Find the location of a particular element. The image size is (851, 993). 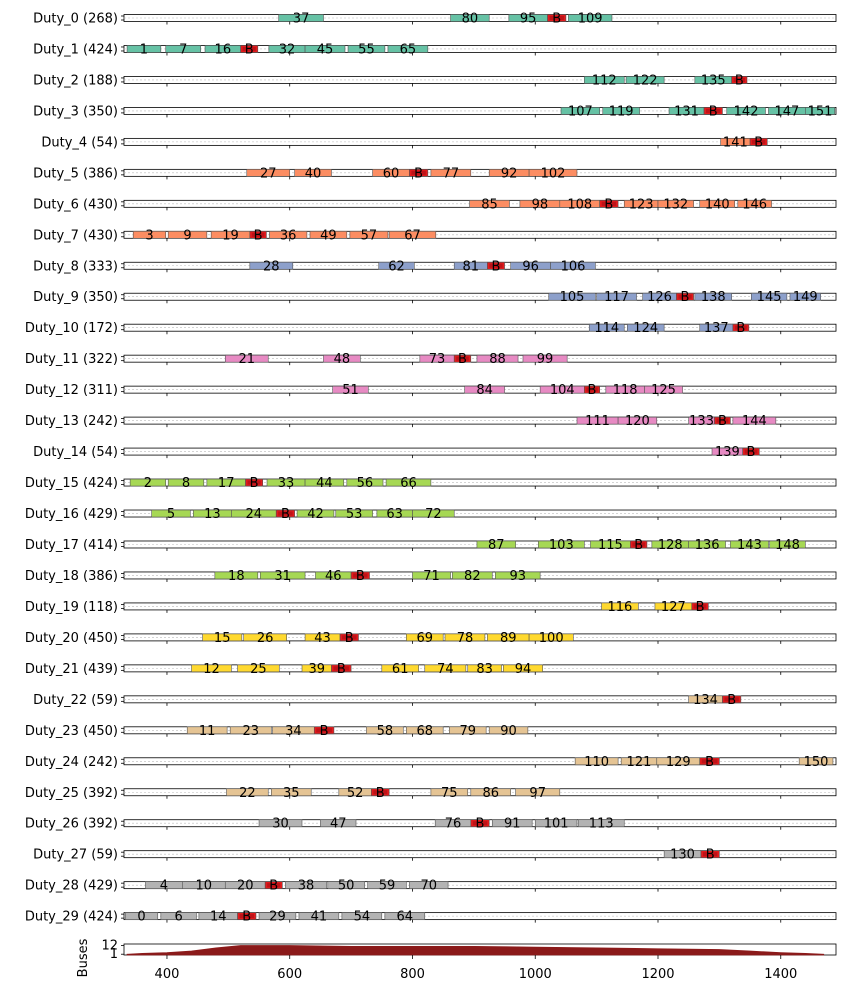

task-label: 77 is located at coordinates (451, 173).